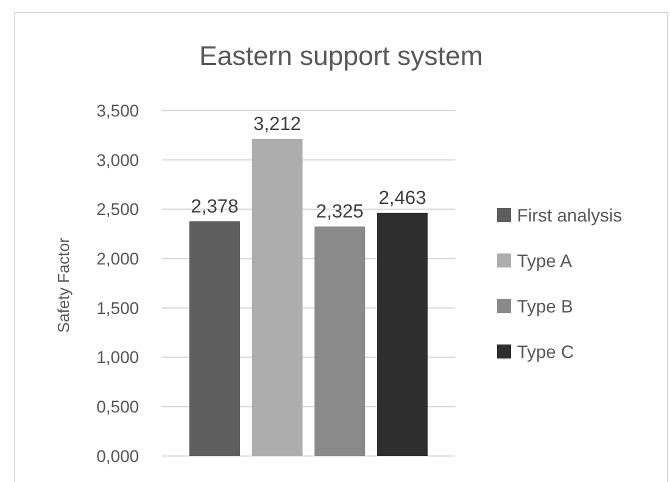 The width and height of the screenshot is (670, 482). What do you see at coordinates (64, 285) in the screenshot?
I see `y-axis-title: Safety Factor` at bounding box center [64, 285].